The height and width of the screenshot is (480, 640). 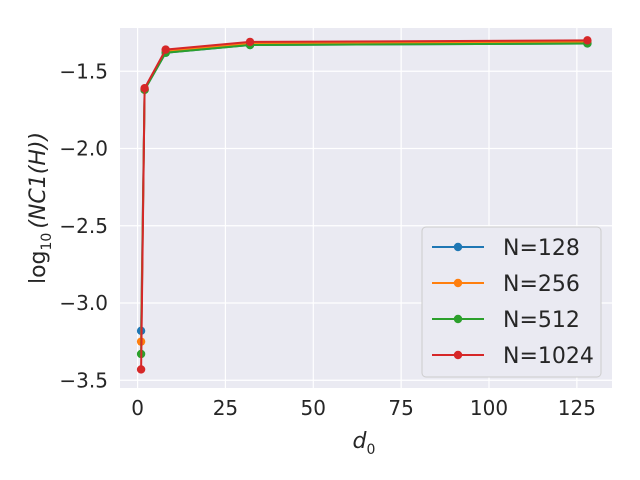 I want to click on x-tick-label: 100, so click(x=489, y=408).